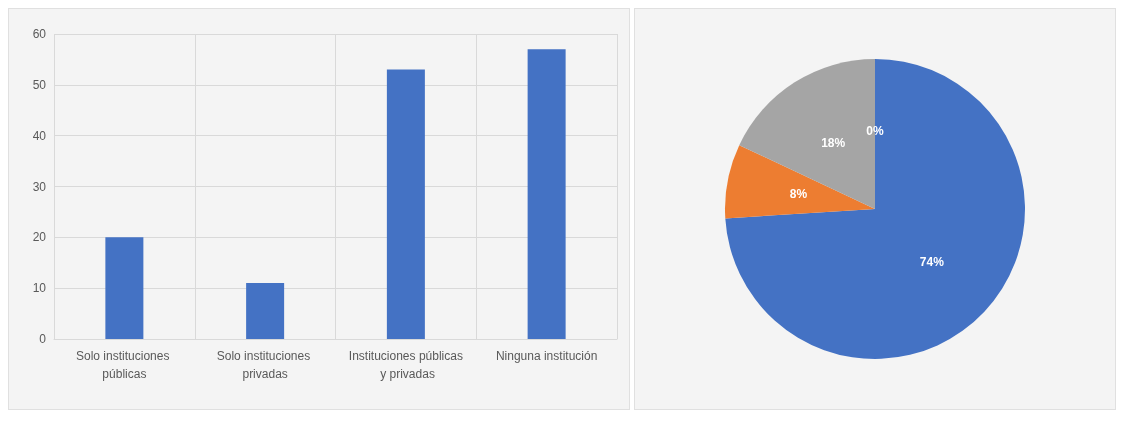  I want to click on y-tick-label: 0, so click(43, 339).